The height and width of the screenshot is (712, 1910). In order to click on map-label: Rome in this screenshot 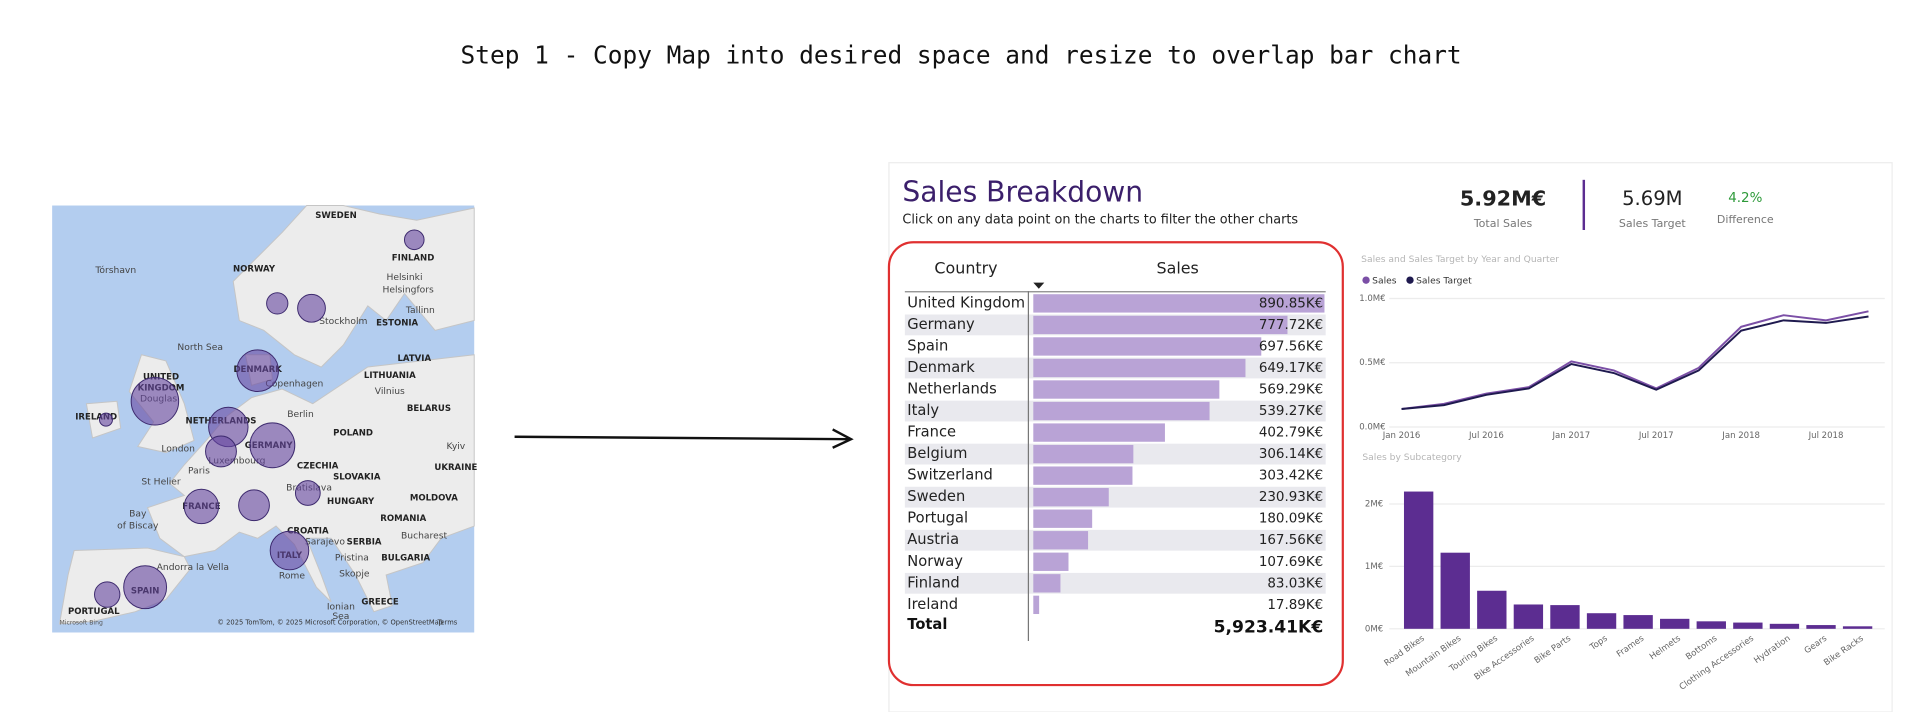, I will do `click(292, 576)`.